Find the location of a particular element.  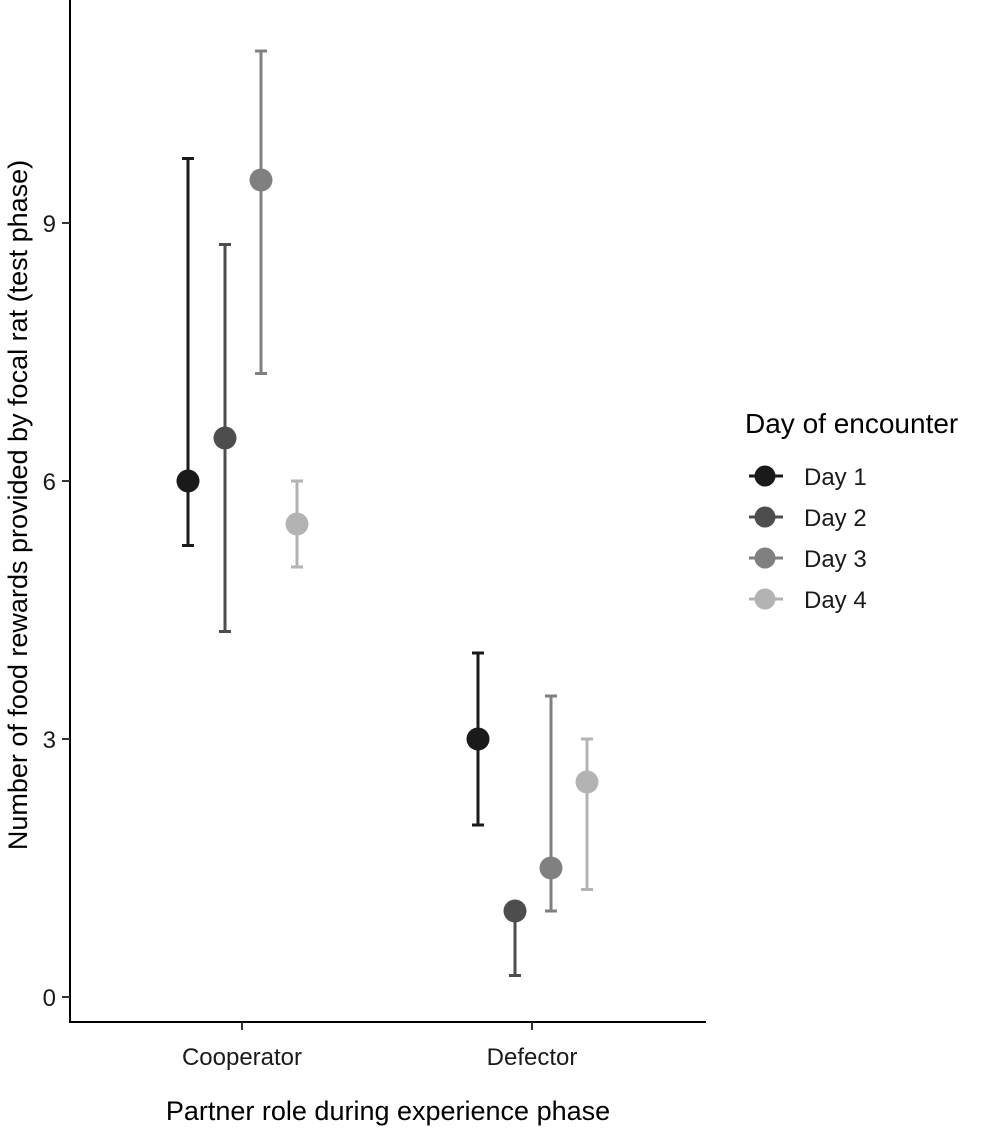

x-axis-title: Partner role during experience phase is located at coordinates (388, 1111).